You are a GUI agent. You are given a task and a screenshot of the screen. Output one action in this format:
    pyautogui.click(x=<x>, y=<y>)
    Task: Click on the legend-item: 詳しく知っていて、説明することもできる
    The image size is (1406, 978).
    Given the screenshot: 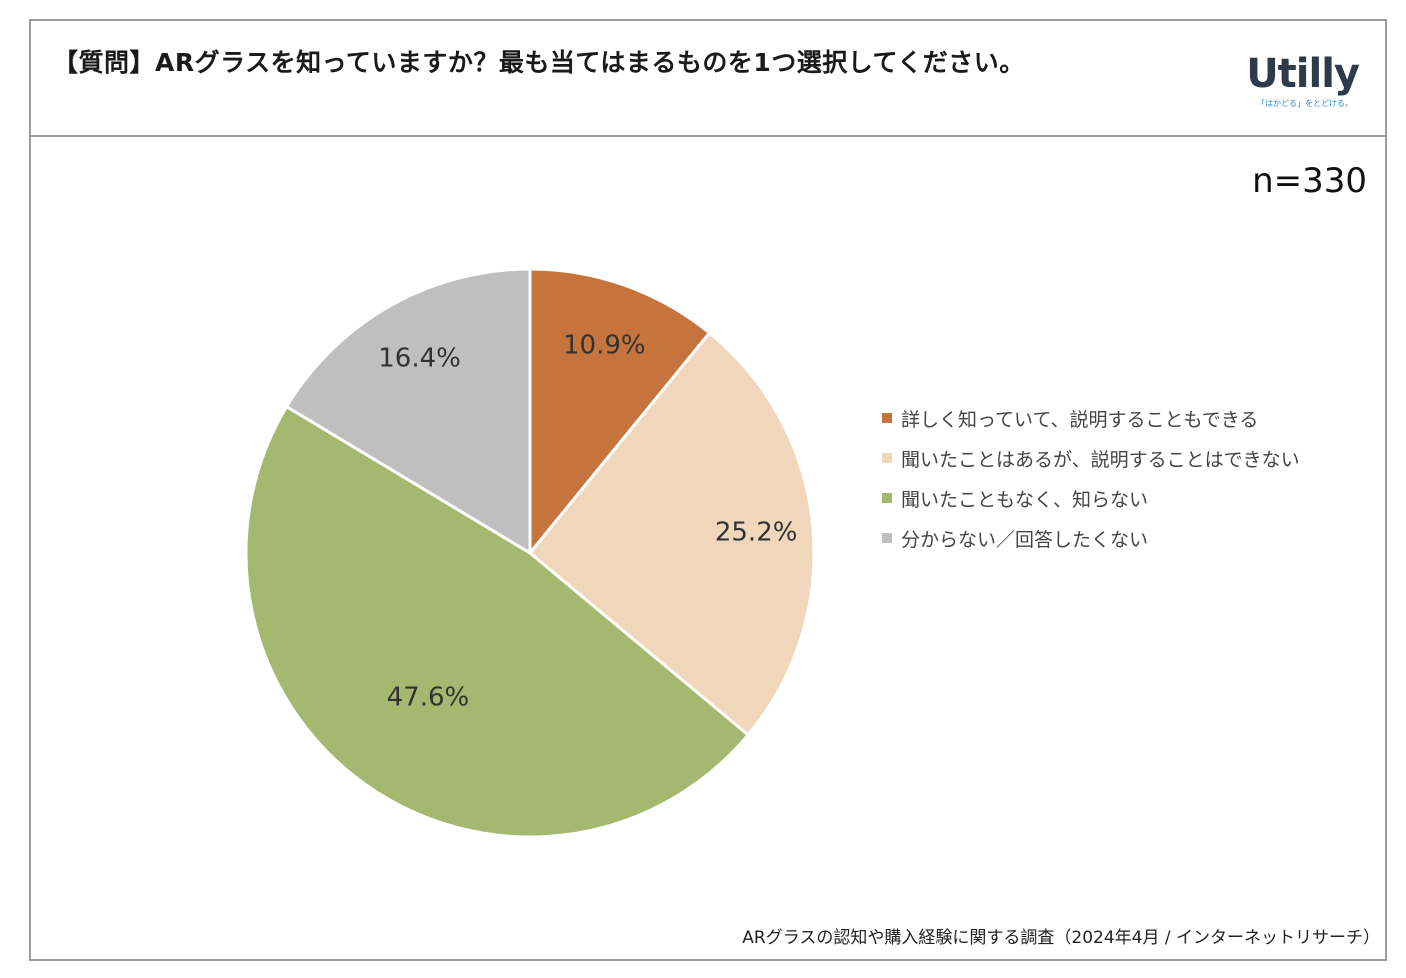 What is the action you would take?
    pyautogui.click(x=1091, y=418)
    